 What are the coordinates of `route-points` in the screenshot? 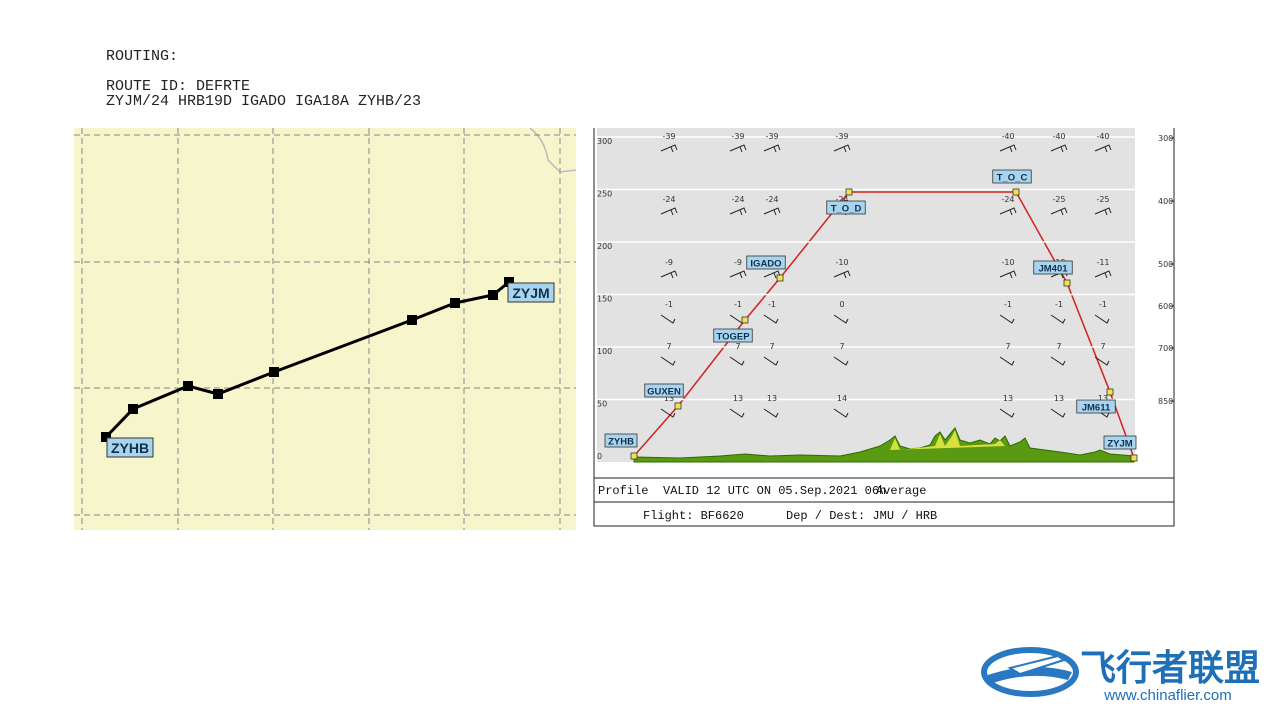 It's located at (307, 359).